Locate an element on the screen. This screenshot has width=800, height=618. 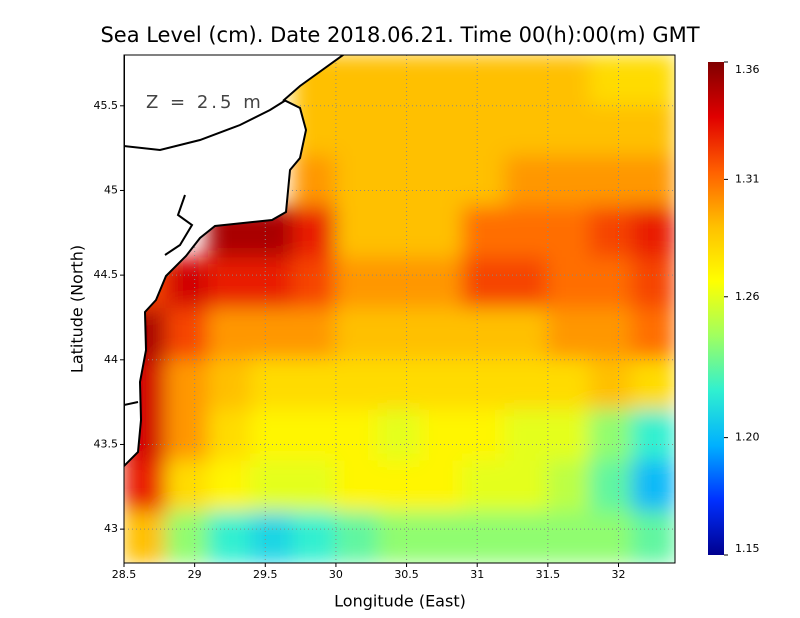
x-tick-label: 32 is located at coordinates (618, 574).